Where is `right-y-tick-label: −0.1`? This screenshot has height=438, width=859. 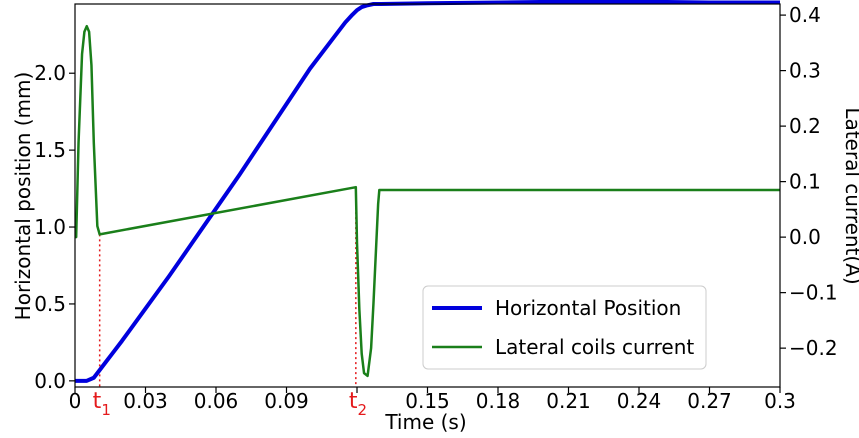 right-y-tick-label: −0.1 is located at coordinates (813, 293).